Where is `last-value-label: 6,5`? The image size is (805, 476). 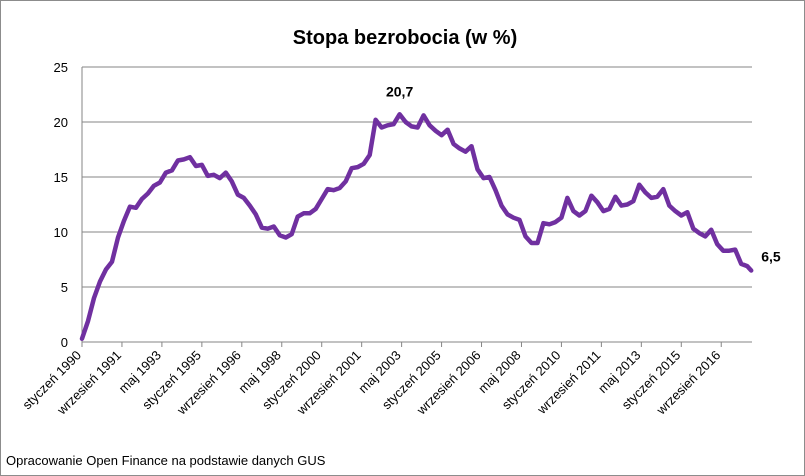
last-value-label: 6,5 is located at coordinates (771, 257).